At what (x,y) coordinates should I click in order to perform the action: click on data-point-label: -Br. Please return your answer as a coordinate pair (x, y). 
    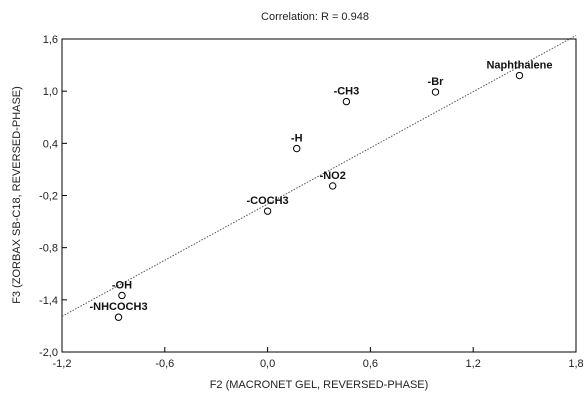
    Looking at the image, I should click on (436, 82).